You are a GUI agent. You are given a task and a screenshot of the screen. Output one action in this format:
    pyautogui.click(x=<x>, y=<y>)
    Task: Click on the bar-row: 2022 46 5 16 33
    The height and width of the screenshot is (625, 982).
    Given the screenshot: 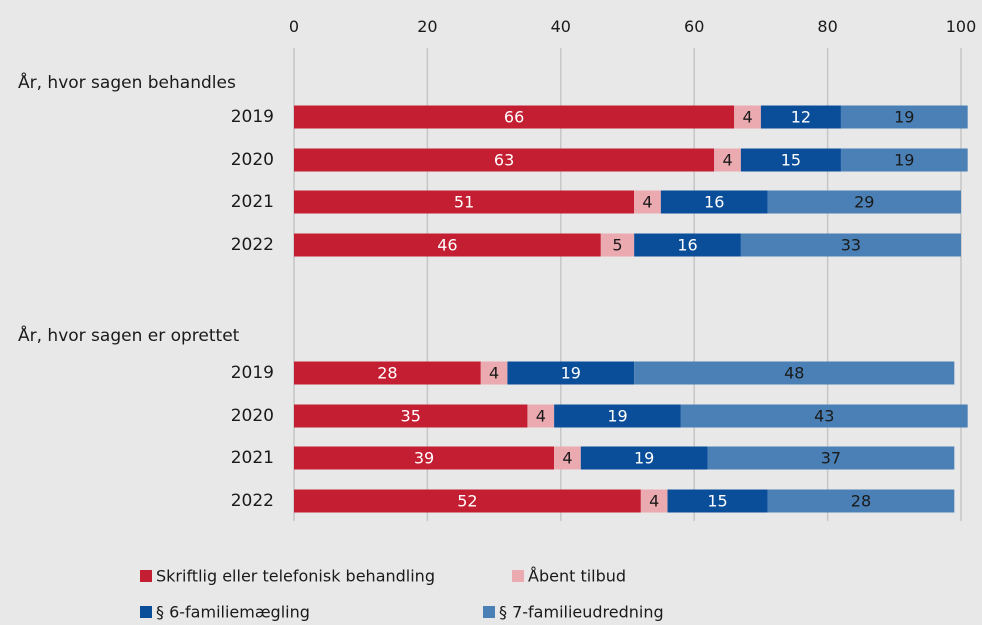 What is the action you would take?
    pyautogui.click(x=596, y=245)
    